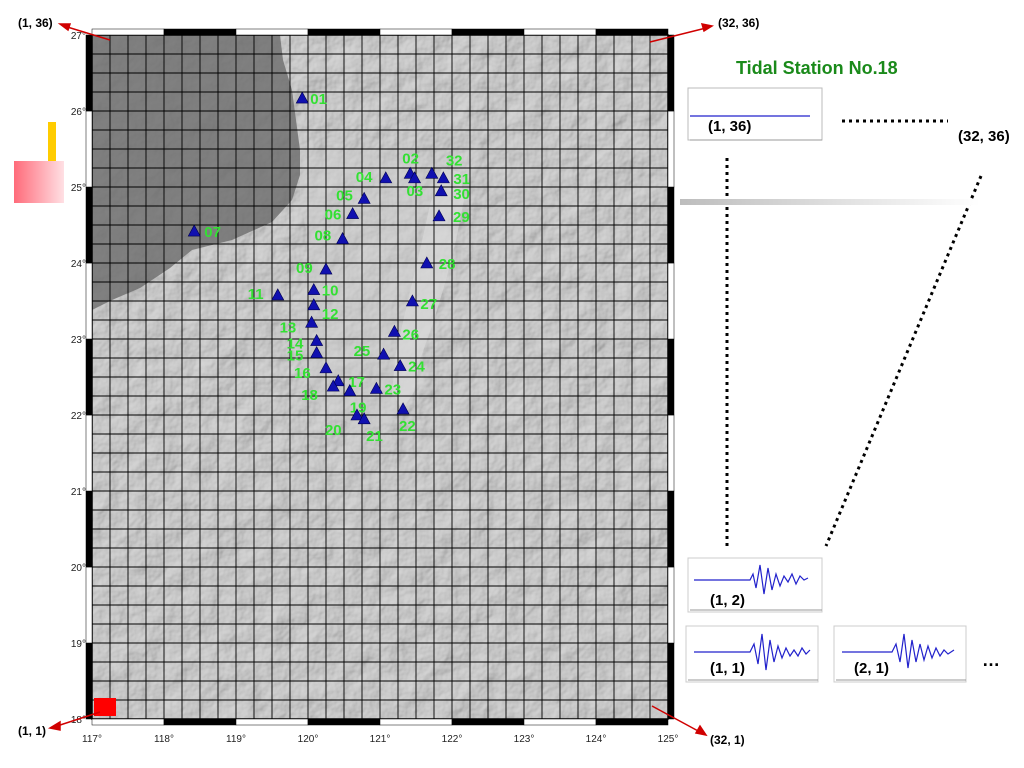 This screenshot has height=768, width=1024. I want to click on station-label: 12, so click(330, 314).